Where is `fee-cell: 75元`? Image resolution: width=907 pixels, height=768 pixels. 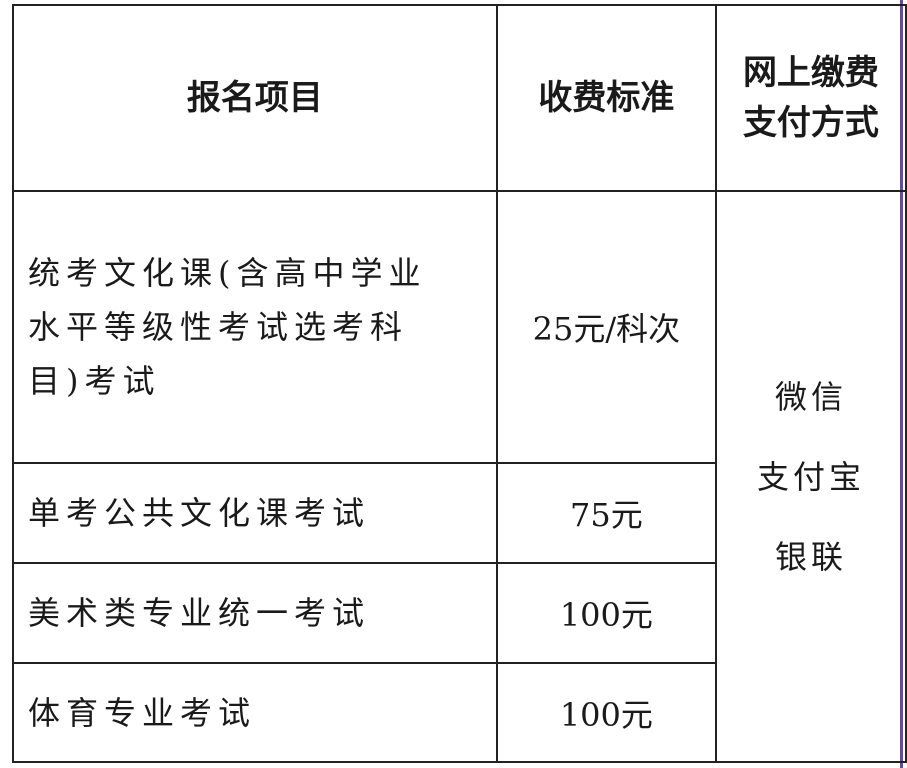
fee-cell: 75元 is located at coordinates (606, 513).